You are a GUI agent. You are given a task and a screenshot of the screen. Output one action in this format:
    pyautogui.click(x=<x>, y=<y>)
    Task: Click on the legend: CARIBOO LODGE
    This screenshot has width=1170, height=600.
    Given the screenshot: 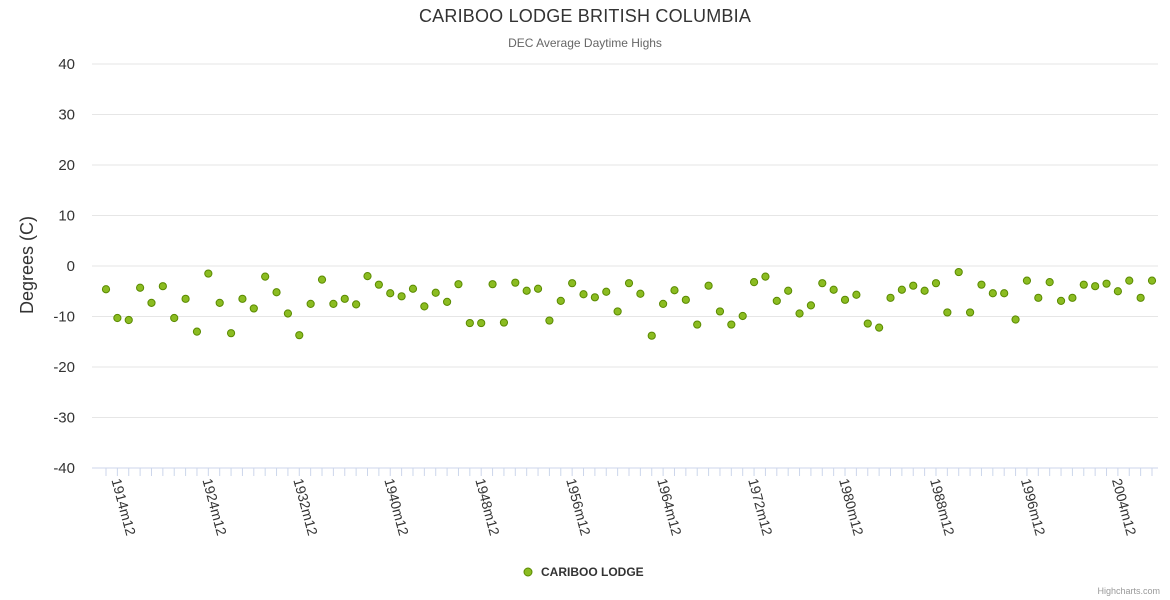 What is the action you would take?
    pyautogui.click(x=583, y=572)
    